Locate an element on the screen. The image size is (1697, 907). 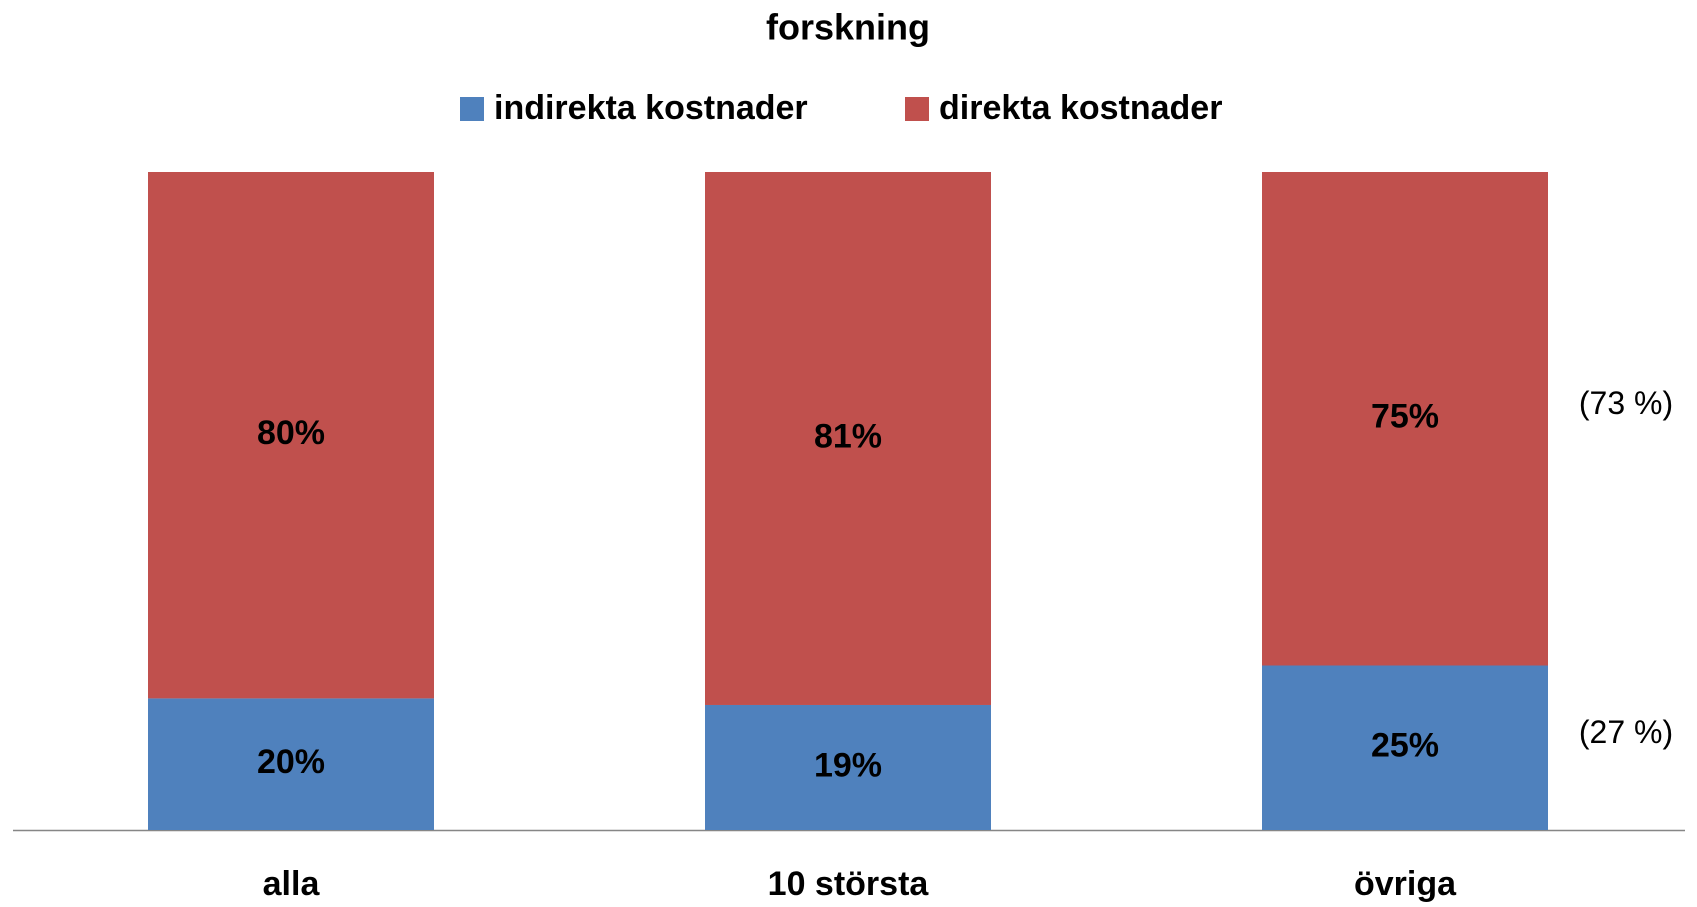
legend-label: indirekta kostnader is located at coordinates (651, 108).